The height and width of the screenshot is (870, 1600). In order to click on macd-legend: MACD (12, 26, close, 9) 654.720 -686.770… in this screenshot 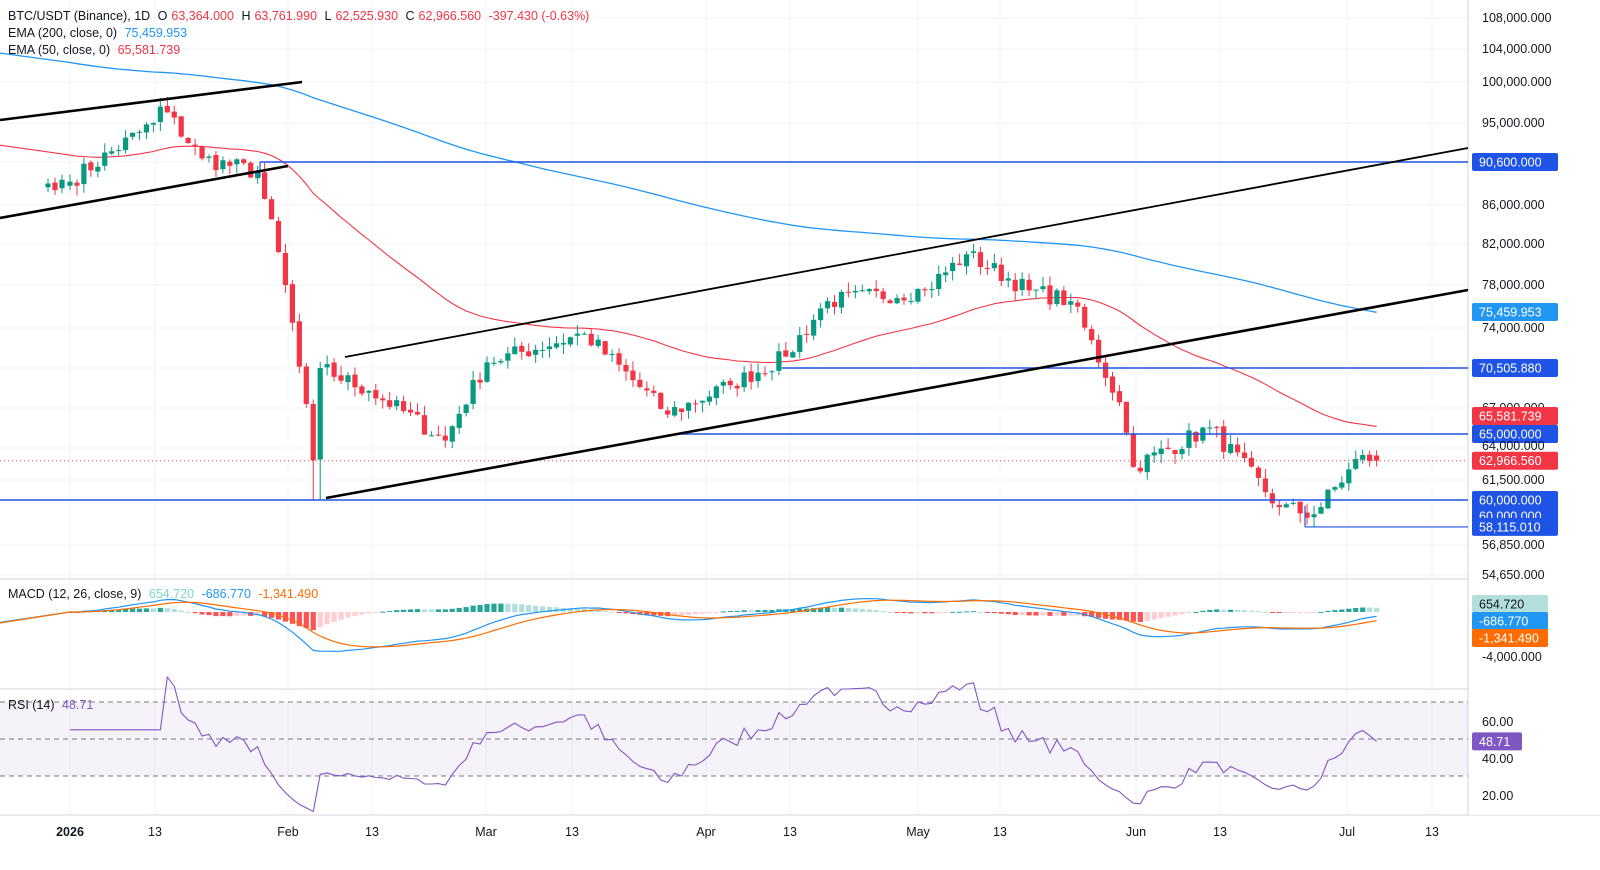, I will do `click(165, 594)`.